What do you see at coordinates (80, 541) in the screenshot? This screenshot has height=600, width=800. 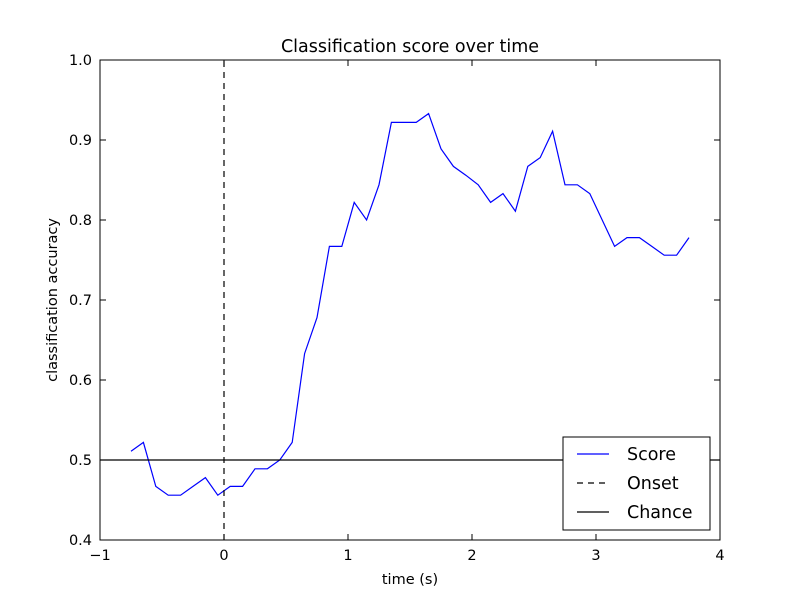 I see `y-tick-label: 0.4` at bounding box center [80, 541].